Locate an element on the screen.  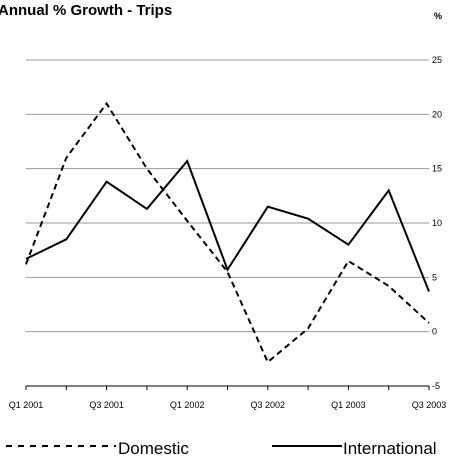
x-tick-label: Q3 2002 is located at coordinates (268, 405).